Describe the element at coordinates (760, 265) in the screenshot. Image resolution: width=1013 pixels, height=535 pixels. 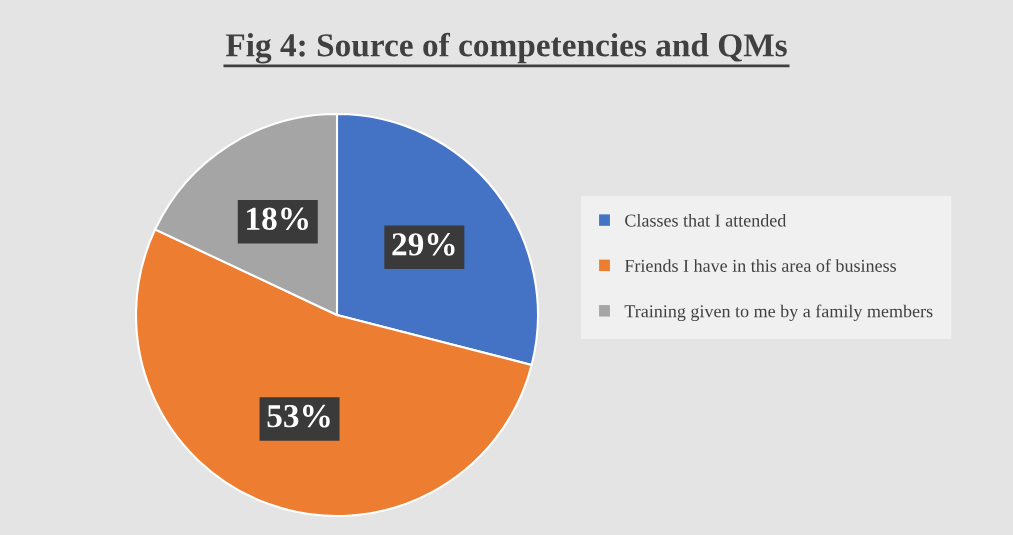
I see `legend-label: Friends I have in this area of business` at that location.